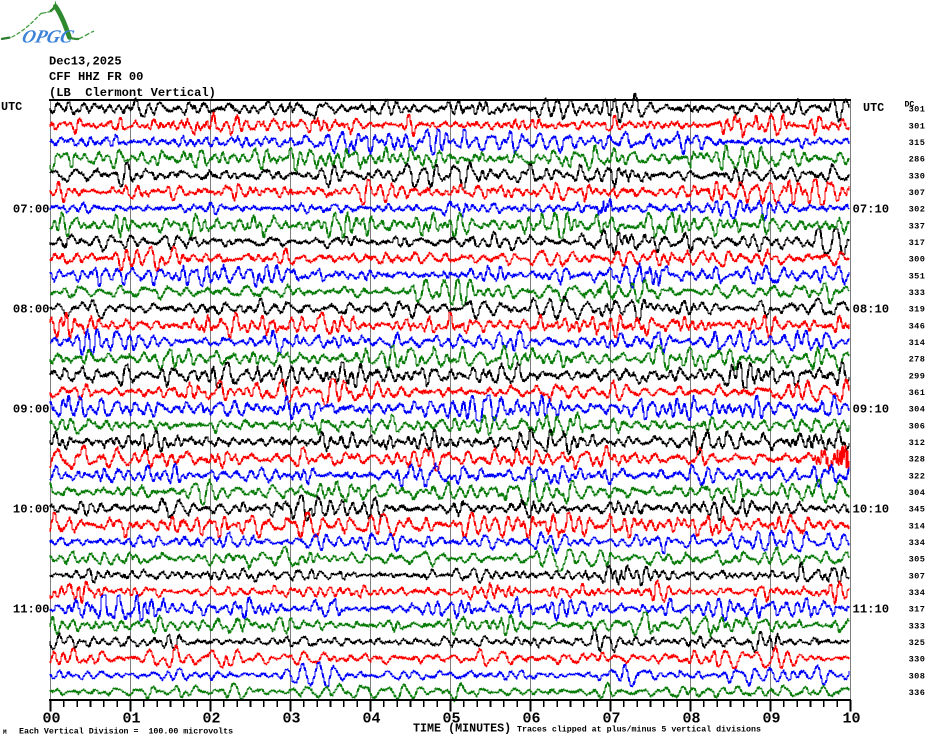  I want to click on svg-text: 300, so click(917, 260).